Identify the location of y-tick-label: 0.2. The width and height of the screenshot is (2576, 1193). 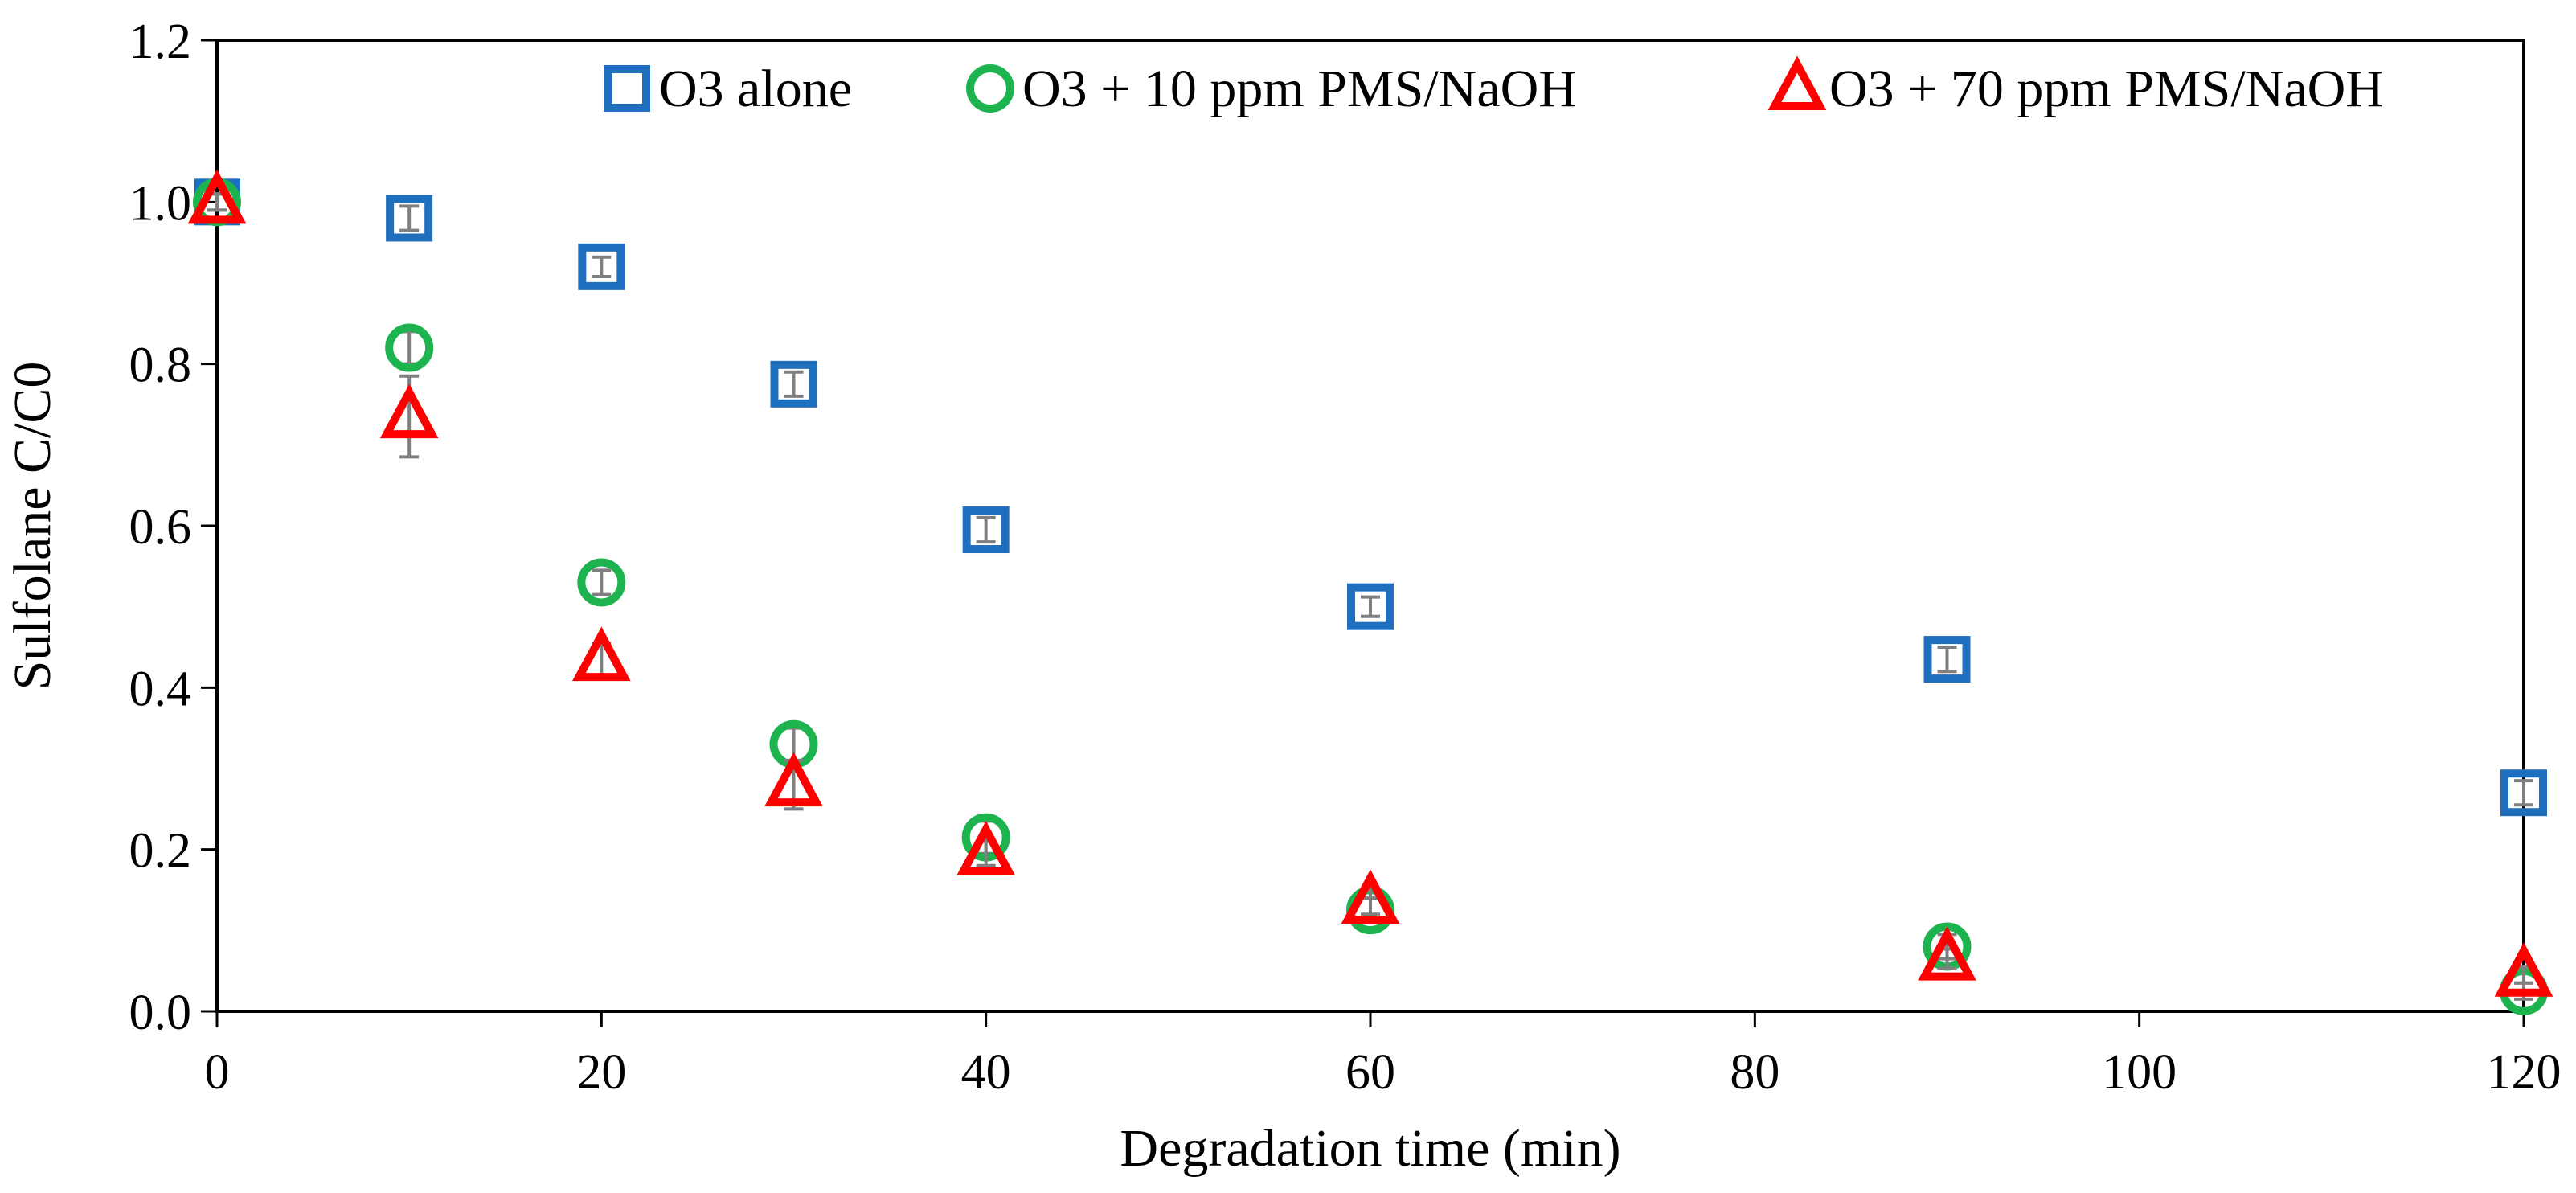
(160, 851).